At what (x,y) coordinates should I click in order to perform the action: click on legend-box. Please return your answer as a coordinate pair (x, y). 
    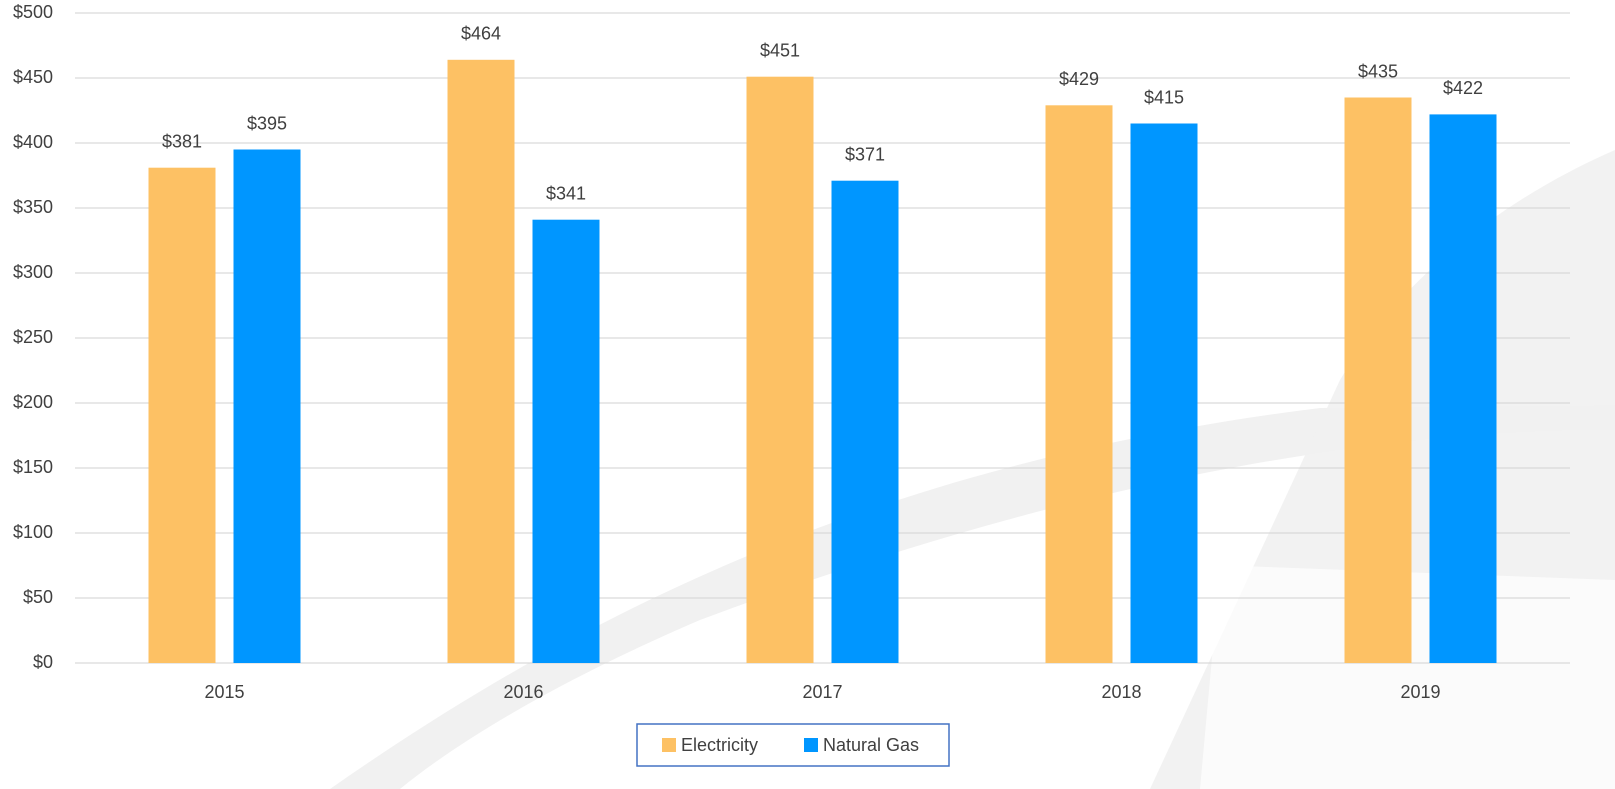
    Looking at the image, I should click on (793, 745).